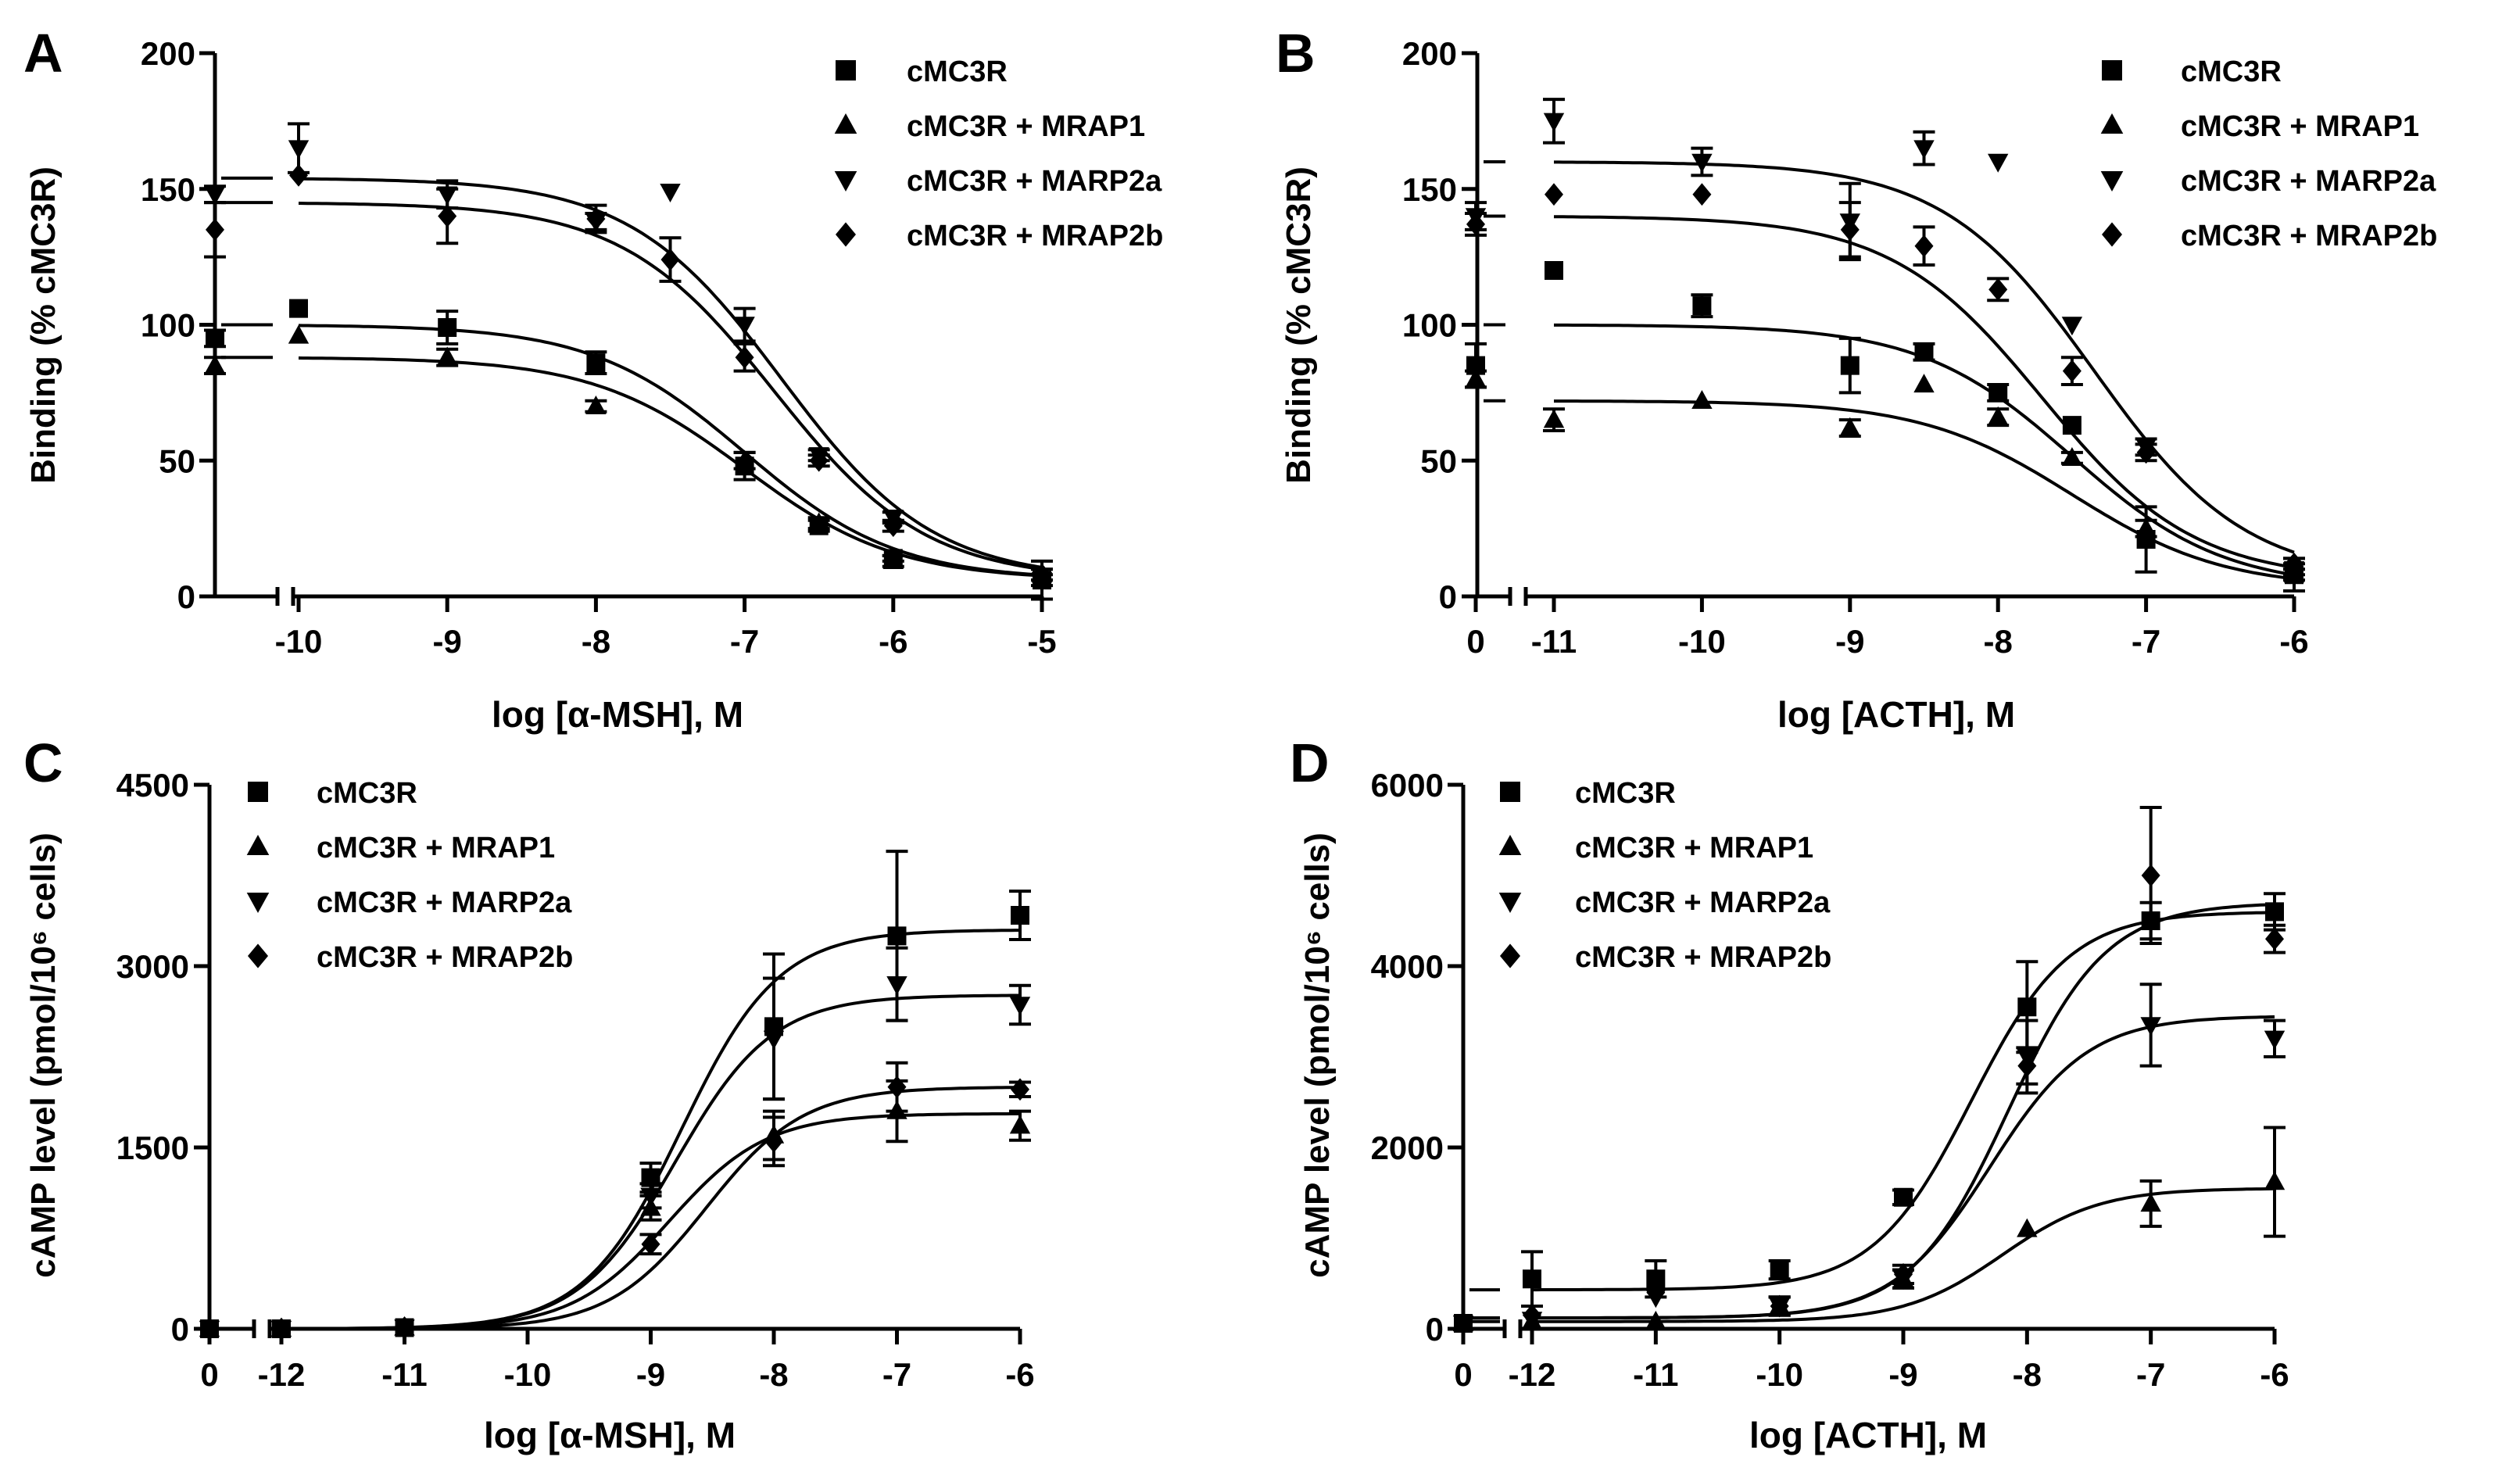 The width and height of the screenshot is (2520, 1482). Describe the element at coordinates (1475, 641) in the screenshot. I see `x-tick-label-zero: 0` at that location.